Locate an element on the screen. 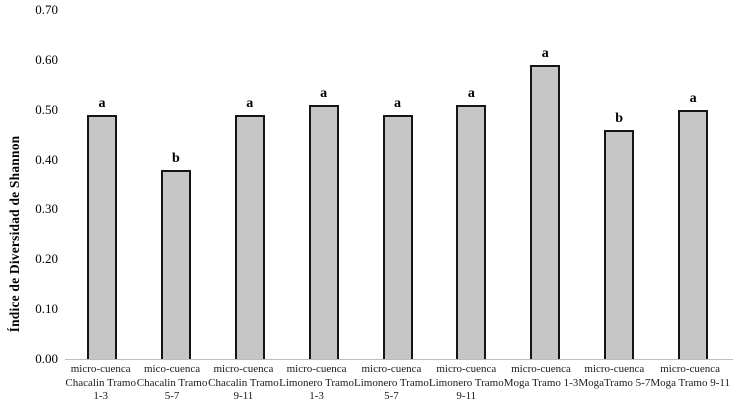 The image size is (736, 406). x-category-label-line: MogaTramo 5-7 is located at coordinates (614, 382).